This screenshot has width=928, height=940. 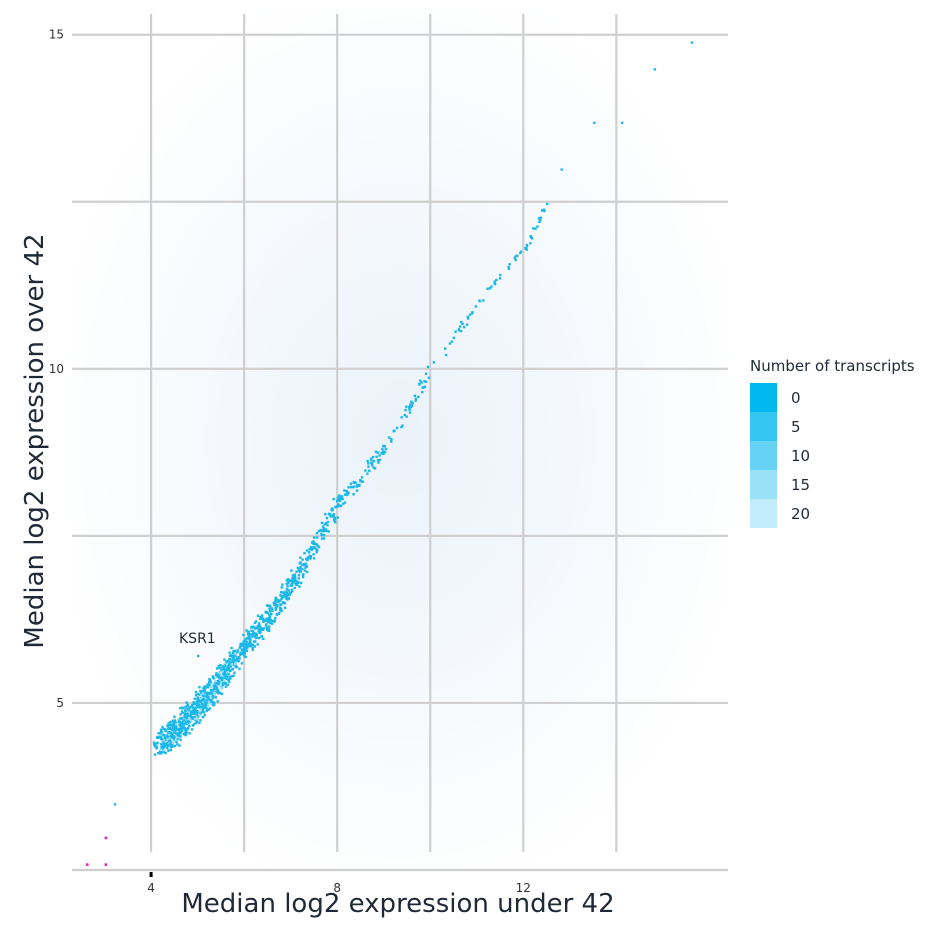 I want to click on highlight-point, so click(x=151, y=874).